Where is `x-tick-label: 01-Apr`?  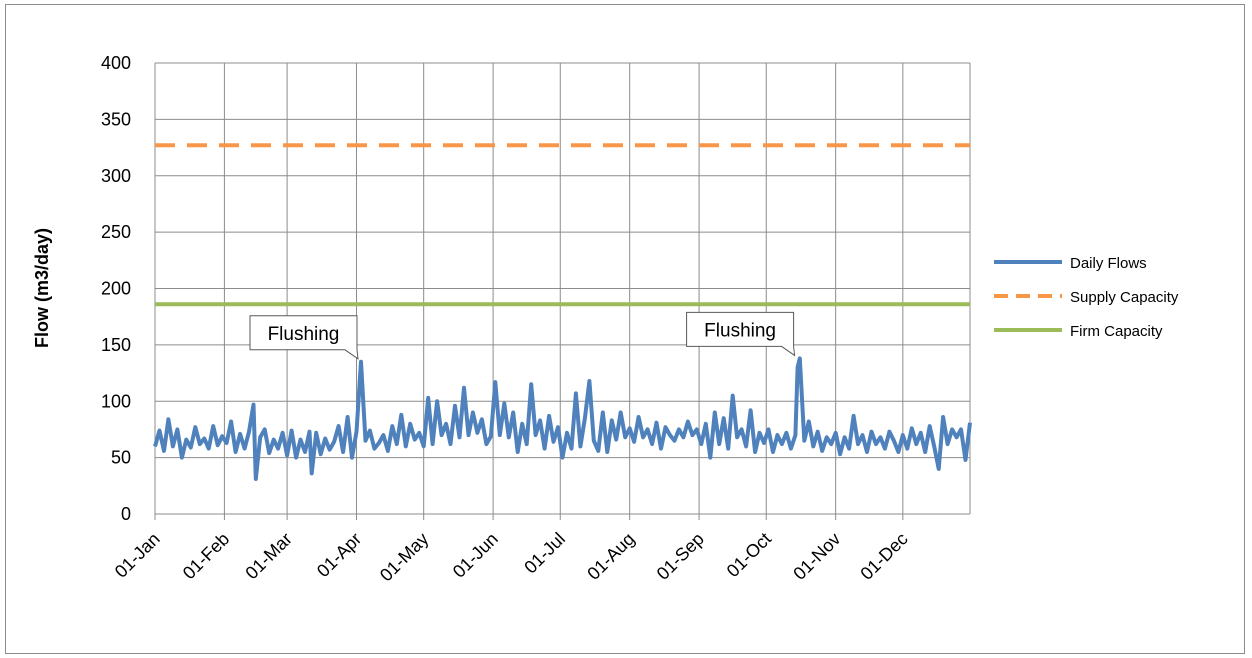
x-tick-label: 01-Apr is located at coordinates (339, 555).